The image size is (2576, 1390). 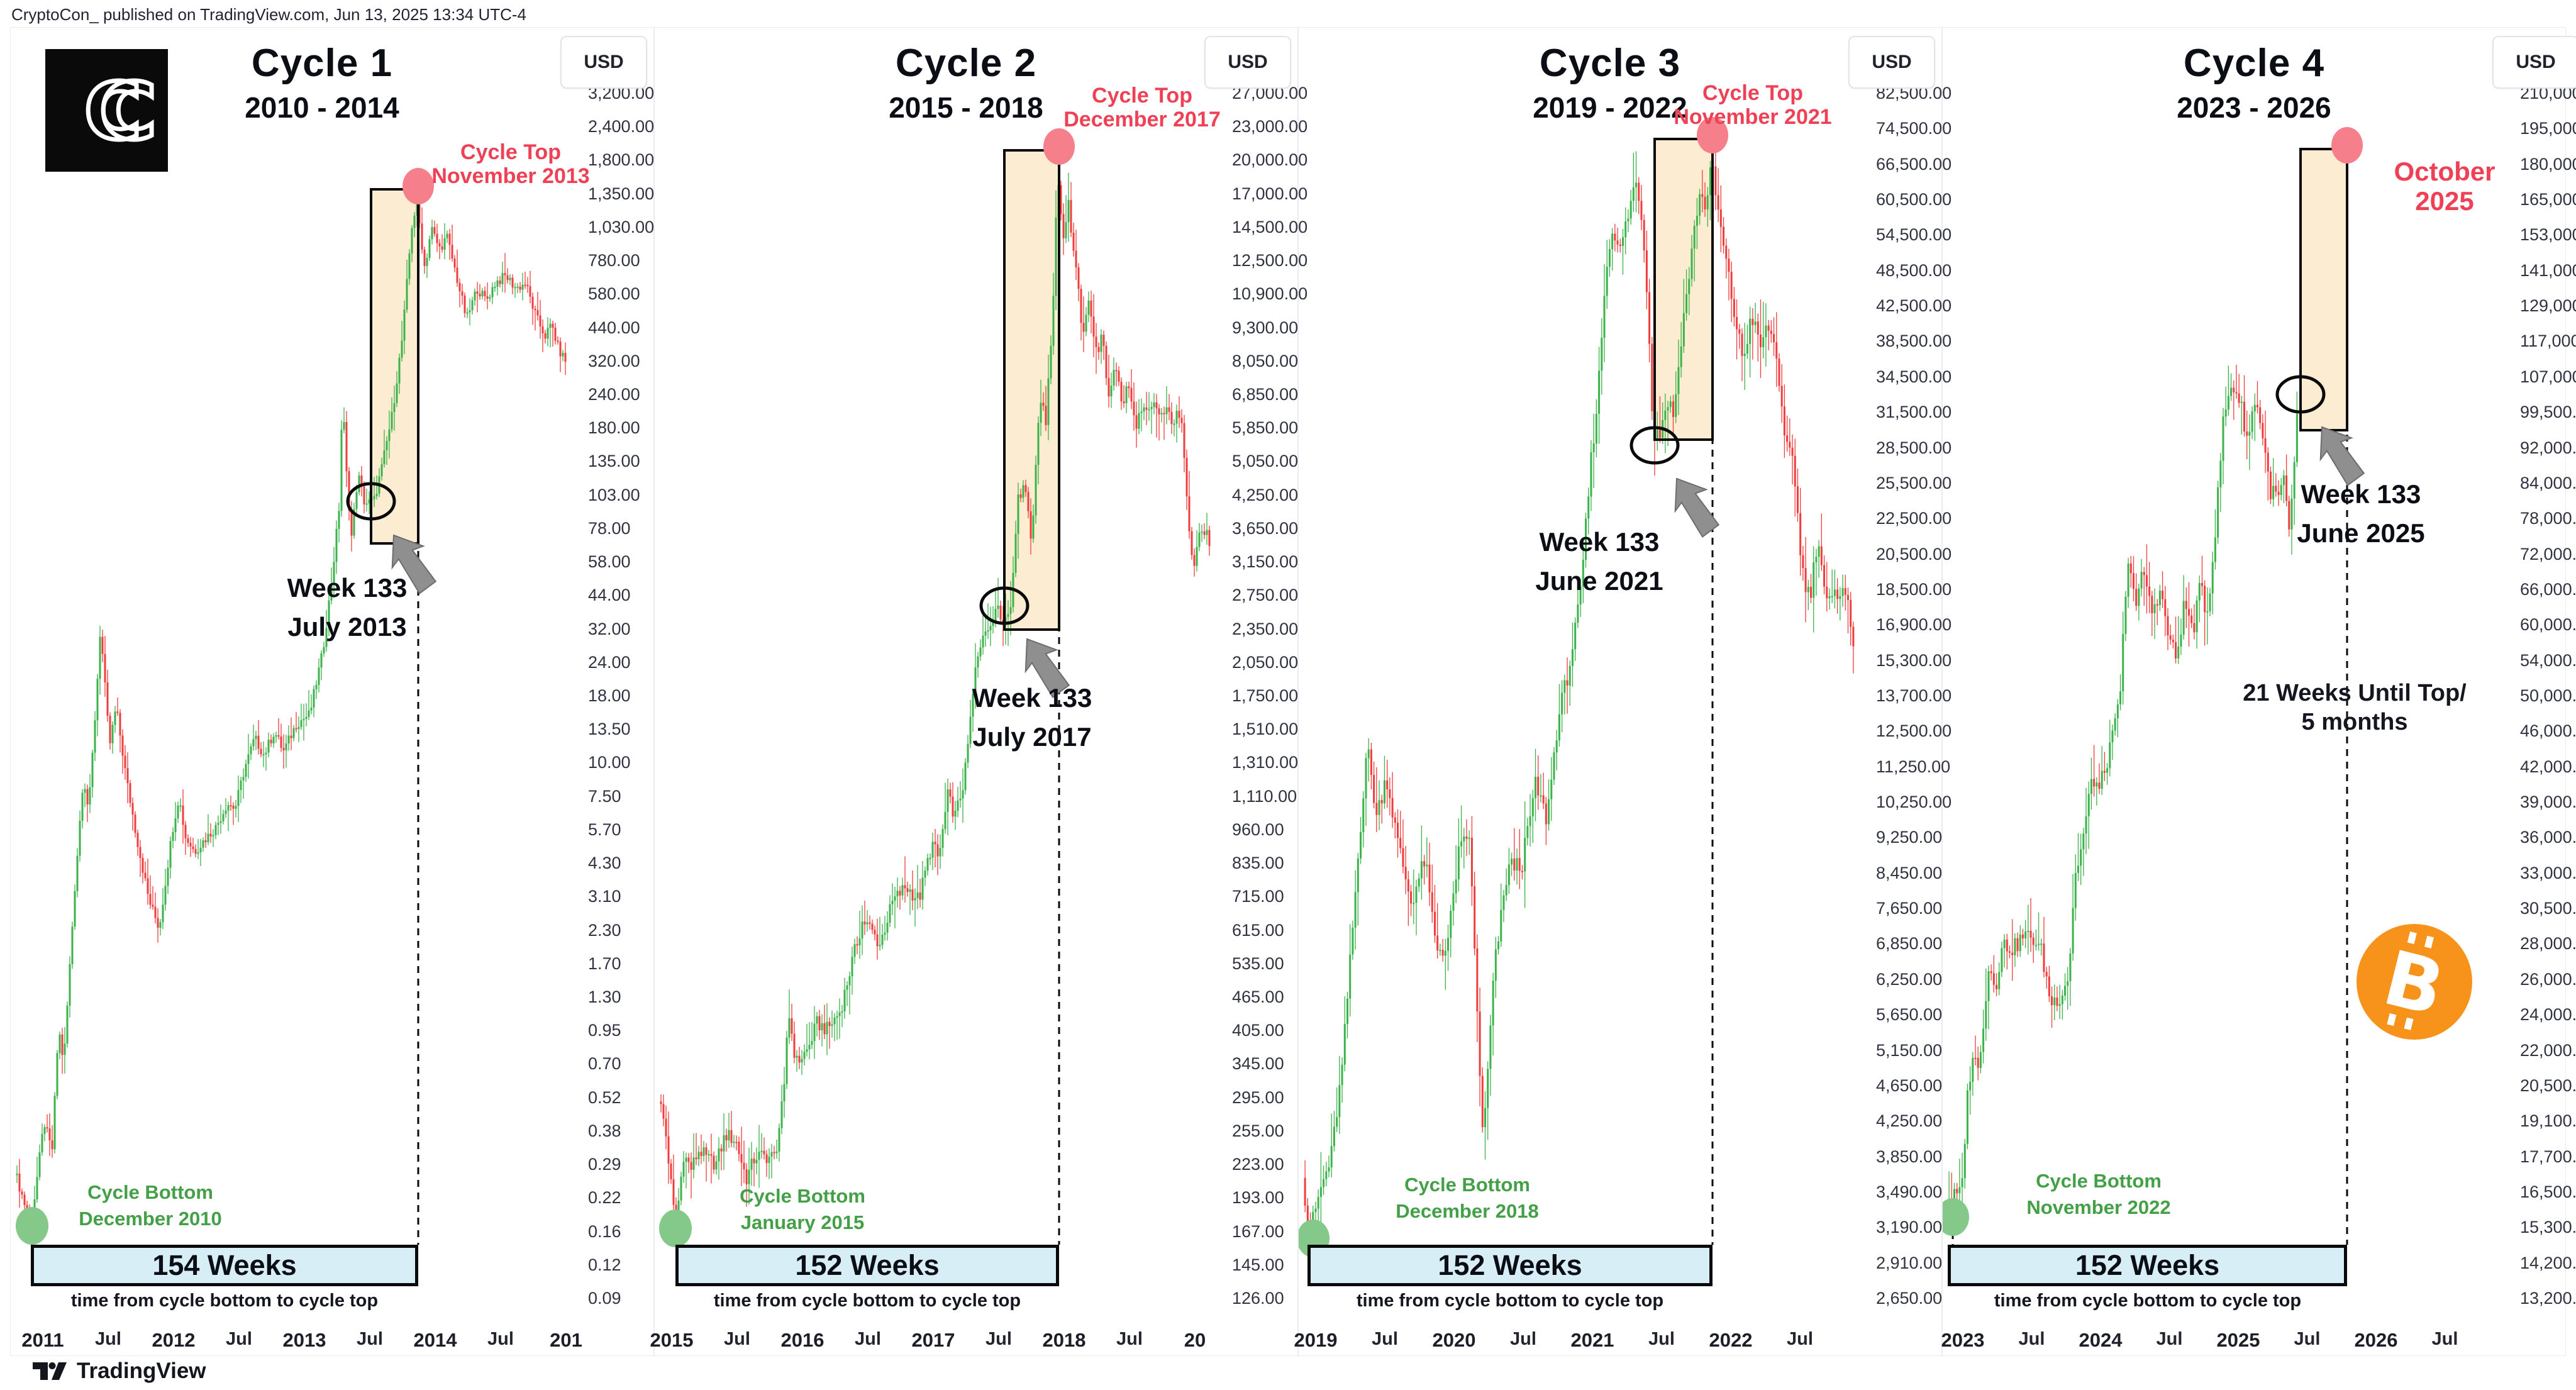 I want to click on tradingview-footer: TradingView, so click(x=119, y=1372).